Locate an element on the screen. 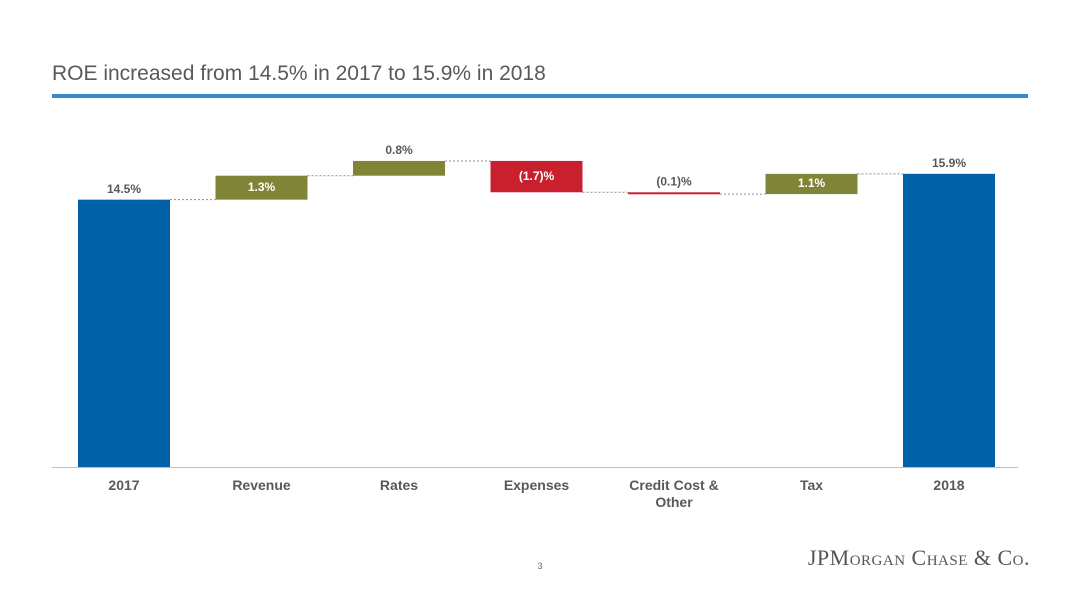  title-rule is located at coordinates (540, 96).